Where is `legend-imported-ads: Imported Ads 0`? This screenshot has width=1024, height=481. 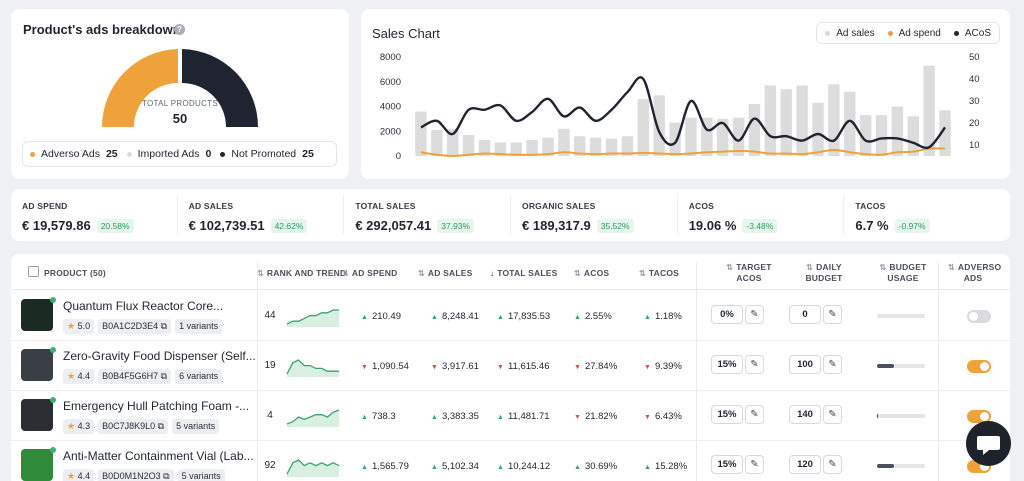
legend-imported-ads: Imported Ads 0 is located at coordinates (168, 154).